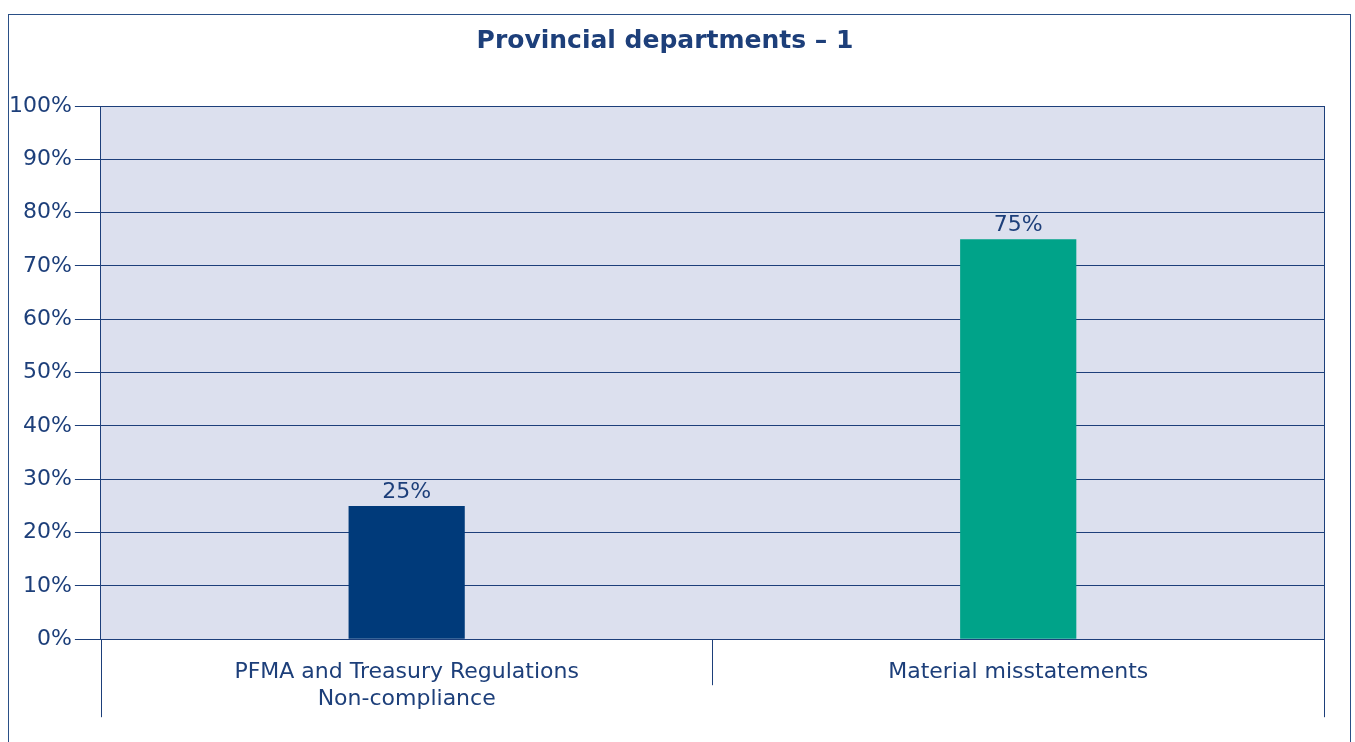  I want to click on y-tick-label: 90%, so click(47, 158).